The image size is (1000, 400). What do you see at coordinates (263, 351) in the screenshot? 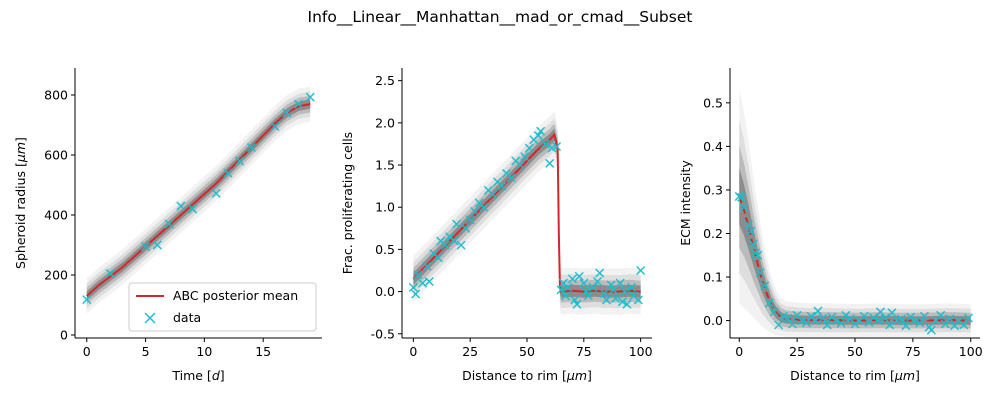
I see `x-tick-label: 15` at bounding box center [263, 351].